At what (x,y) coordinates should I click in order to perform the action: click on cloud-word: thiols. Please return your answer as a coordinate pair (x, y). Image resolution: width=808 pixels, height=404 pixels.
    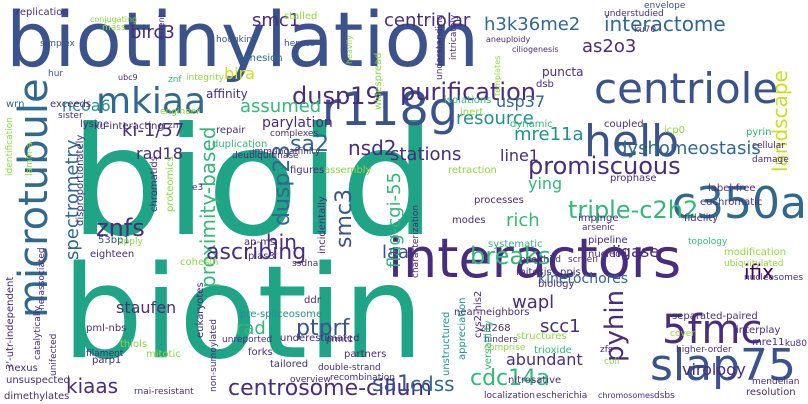
    Looking at the image, I should click on (134, 344).